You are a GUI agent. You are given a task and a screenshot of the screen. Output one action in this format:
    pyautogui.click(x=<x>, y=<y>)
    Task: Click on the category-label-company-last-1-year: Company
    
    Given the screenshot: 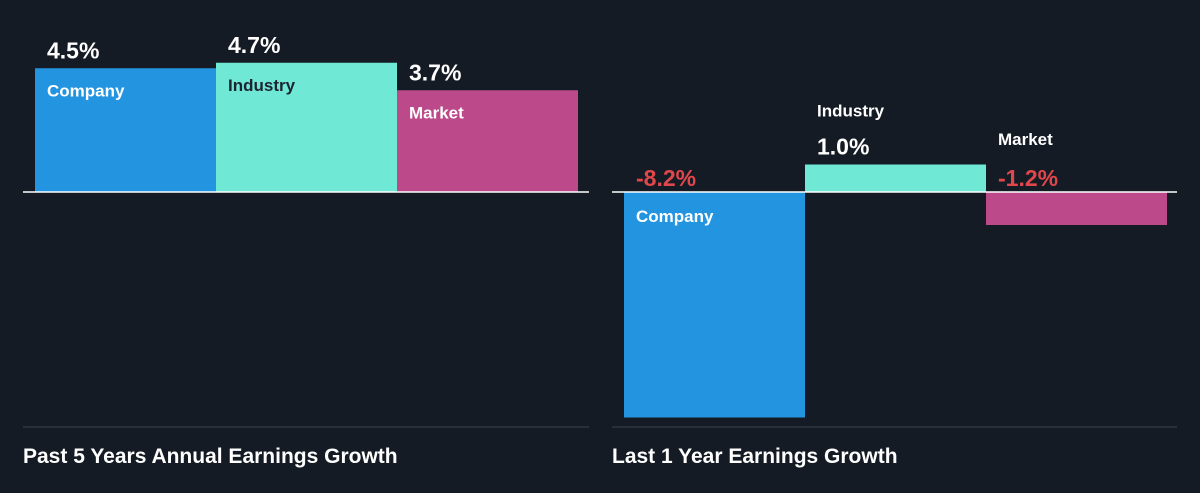 What is the action you would take?
    pyautogui.click(x=675, y=216)
    